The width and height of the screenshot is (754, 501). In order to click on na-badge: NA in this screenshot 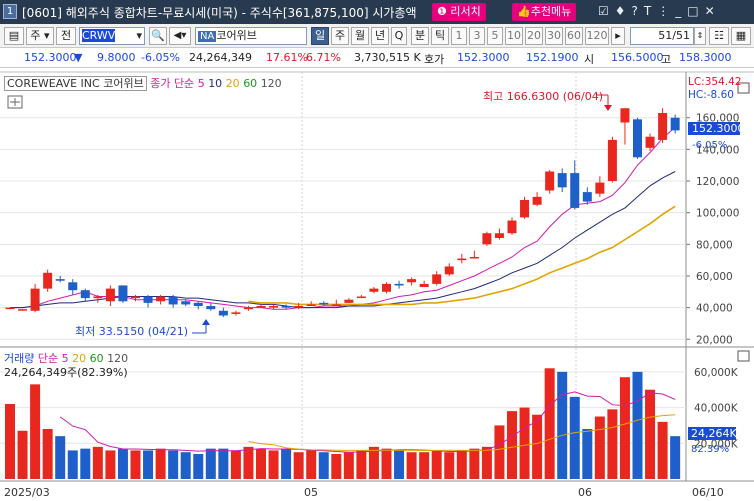, I will do `click(207, 36)`.